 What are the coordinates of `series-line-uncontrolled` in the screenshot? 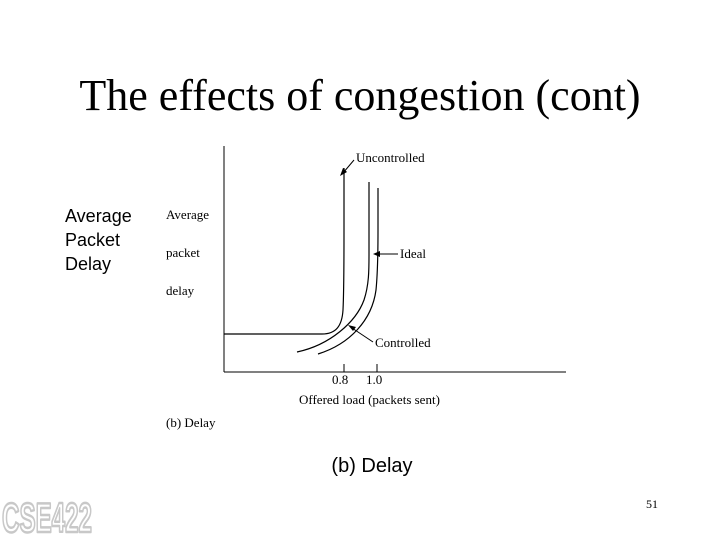 It's located at (284, 251).